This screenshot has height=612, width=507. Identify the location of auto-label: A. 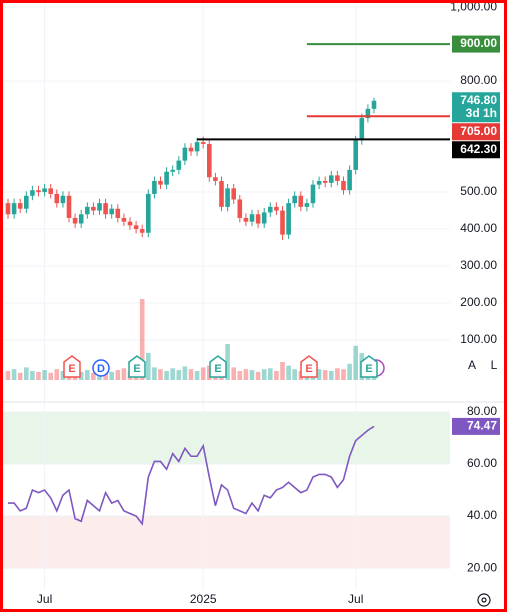
(472, 365).